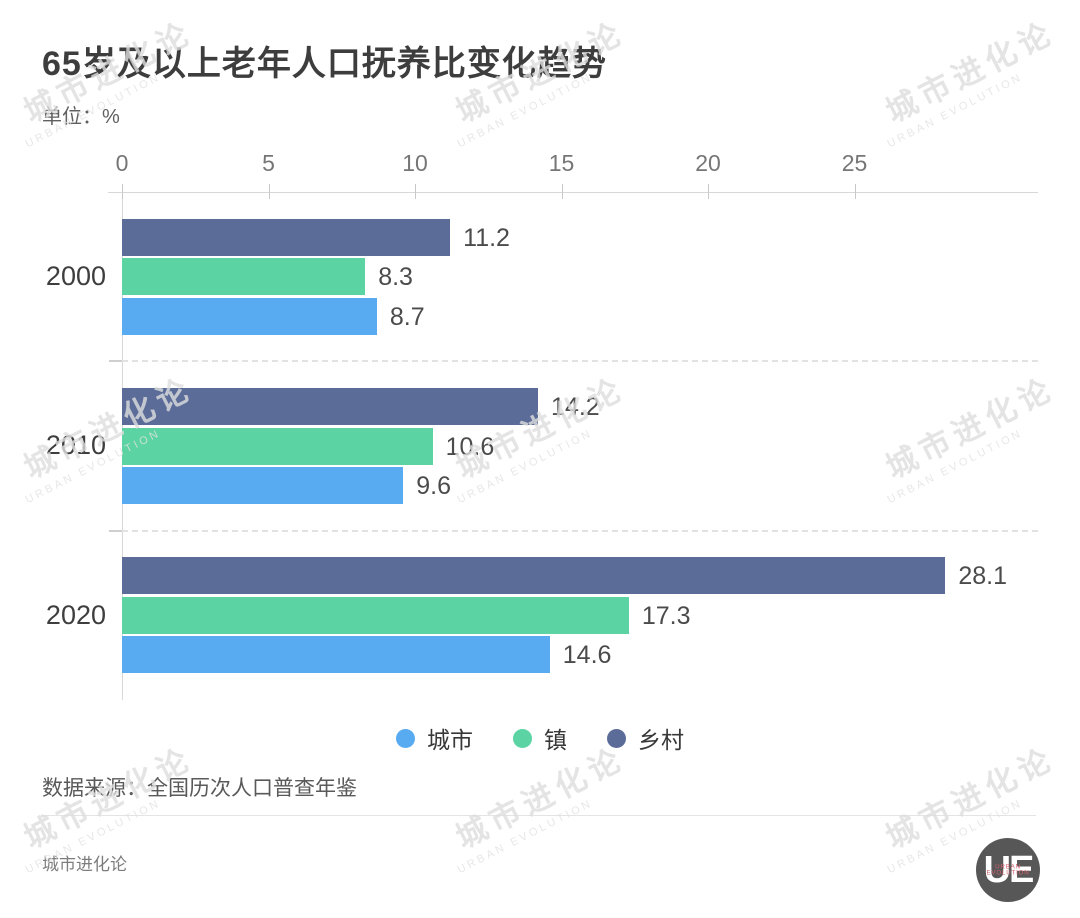 The height and width of the screenshot is (918, 1080). What do you see at coordinates (708, 163) in the screenshot?
I see `x-tick-label: 20` at bounding box center [708, 163].